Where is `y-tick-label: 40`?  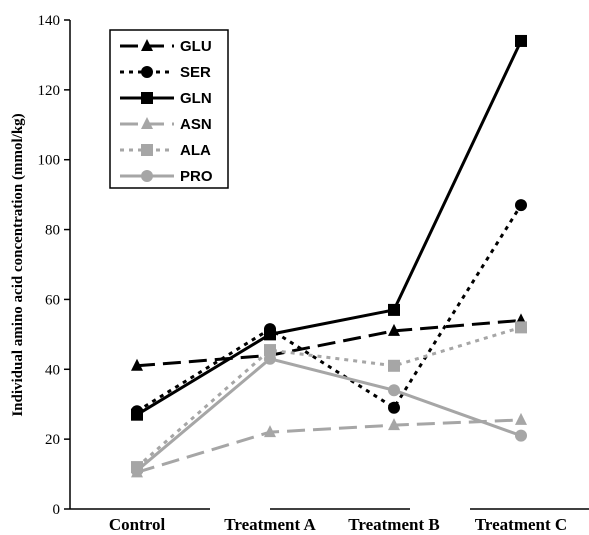
y-tick-label: 40 is located at coordinates (52, 370).